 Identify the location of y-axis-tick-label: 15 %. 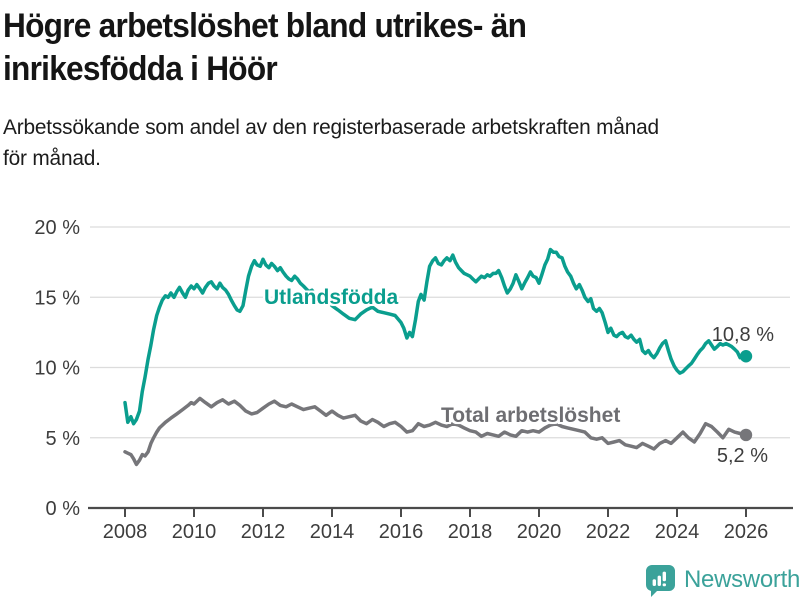
(57, 298).